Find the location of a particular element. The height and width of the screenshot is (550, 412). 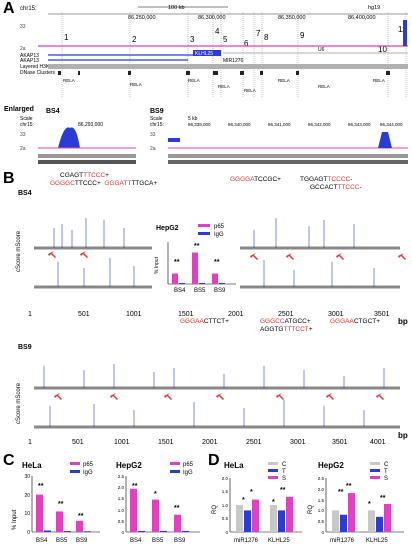

c-hepg2-cat-2: BS9 is located at coordinates (180, 541).